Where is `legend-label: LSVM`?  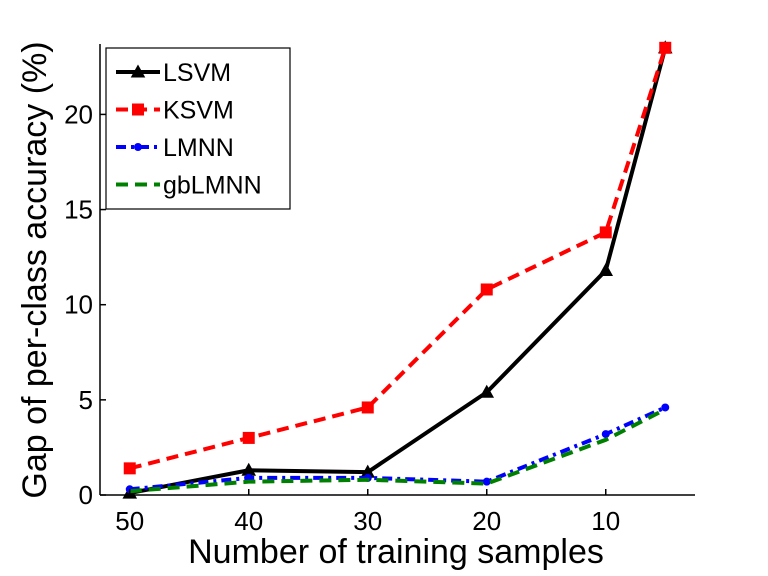 legend-label: LSVM is located at coordinates (197, 73).